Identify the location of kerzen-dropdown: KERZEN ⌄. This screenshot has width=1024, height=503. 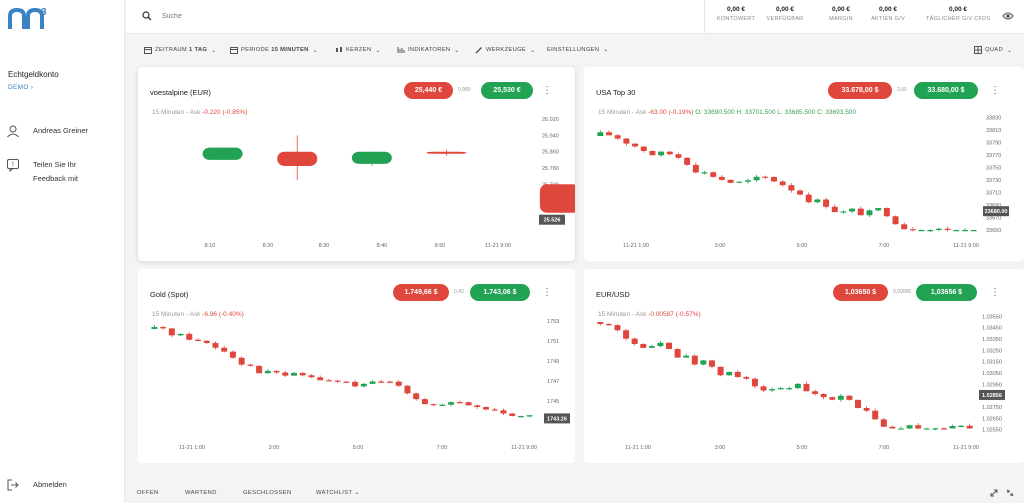
(358, 50).